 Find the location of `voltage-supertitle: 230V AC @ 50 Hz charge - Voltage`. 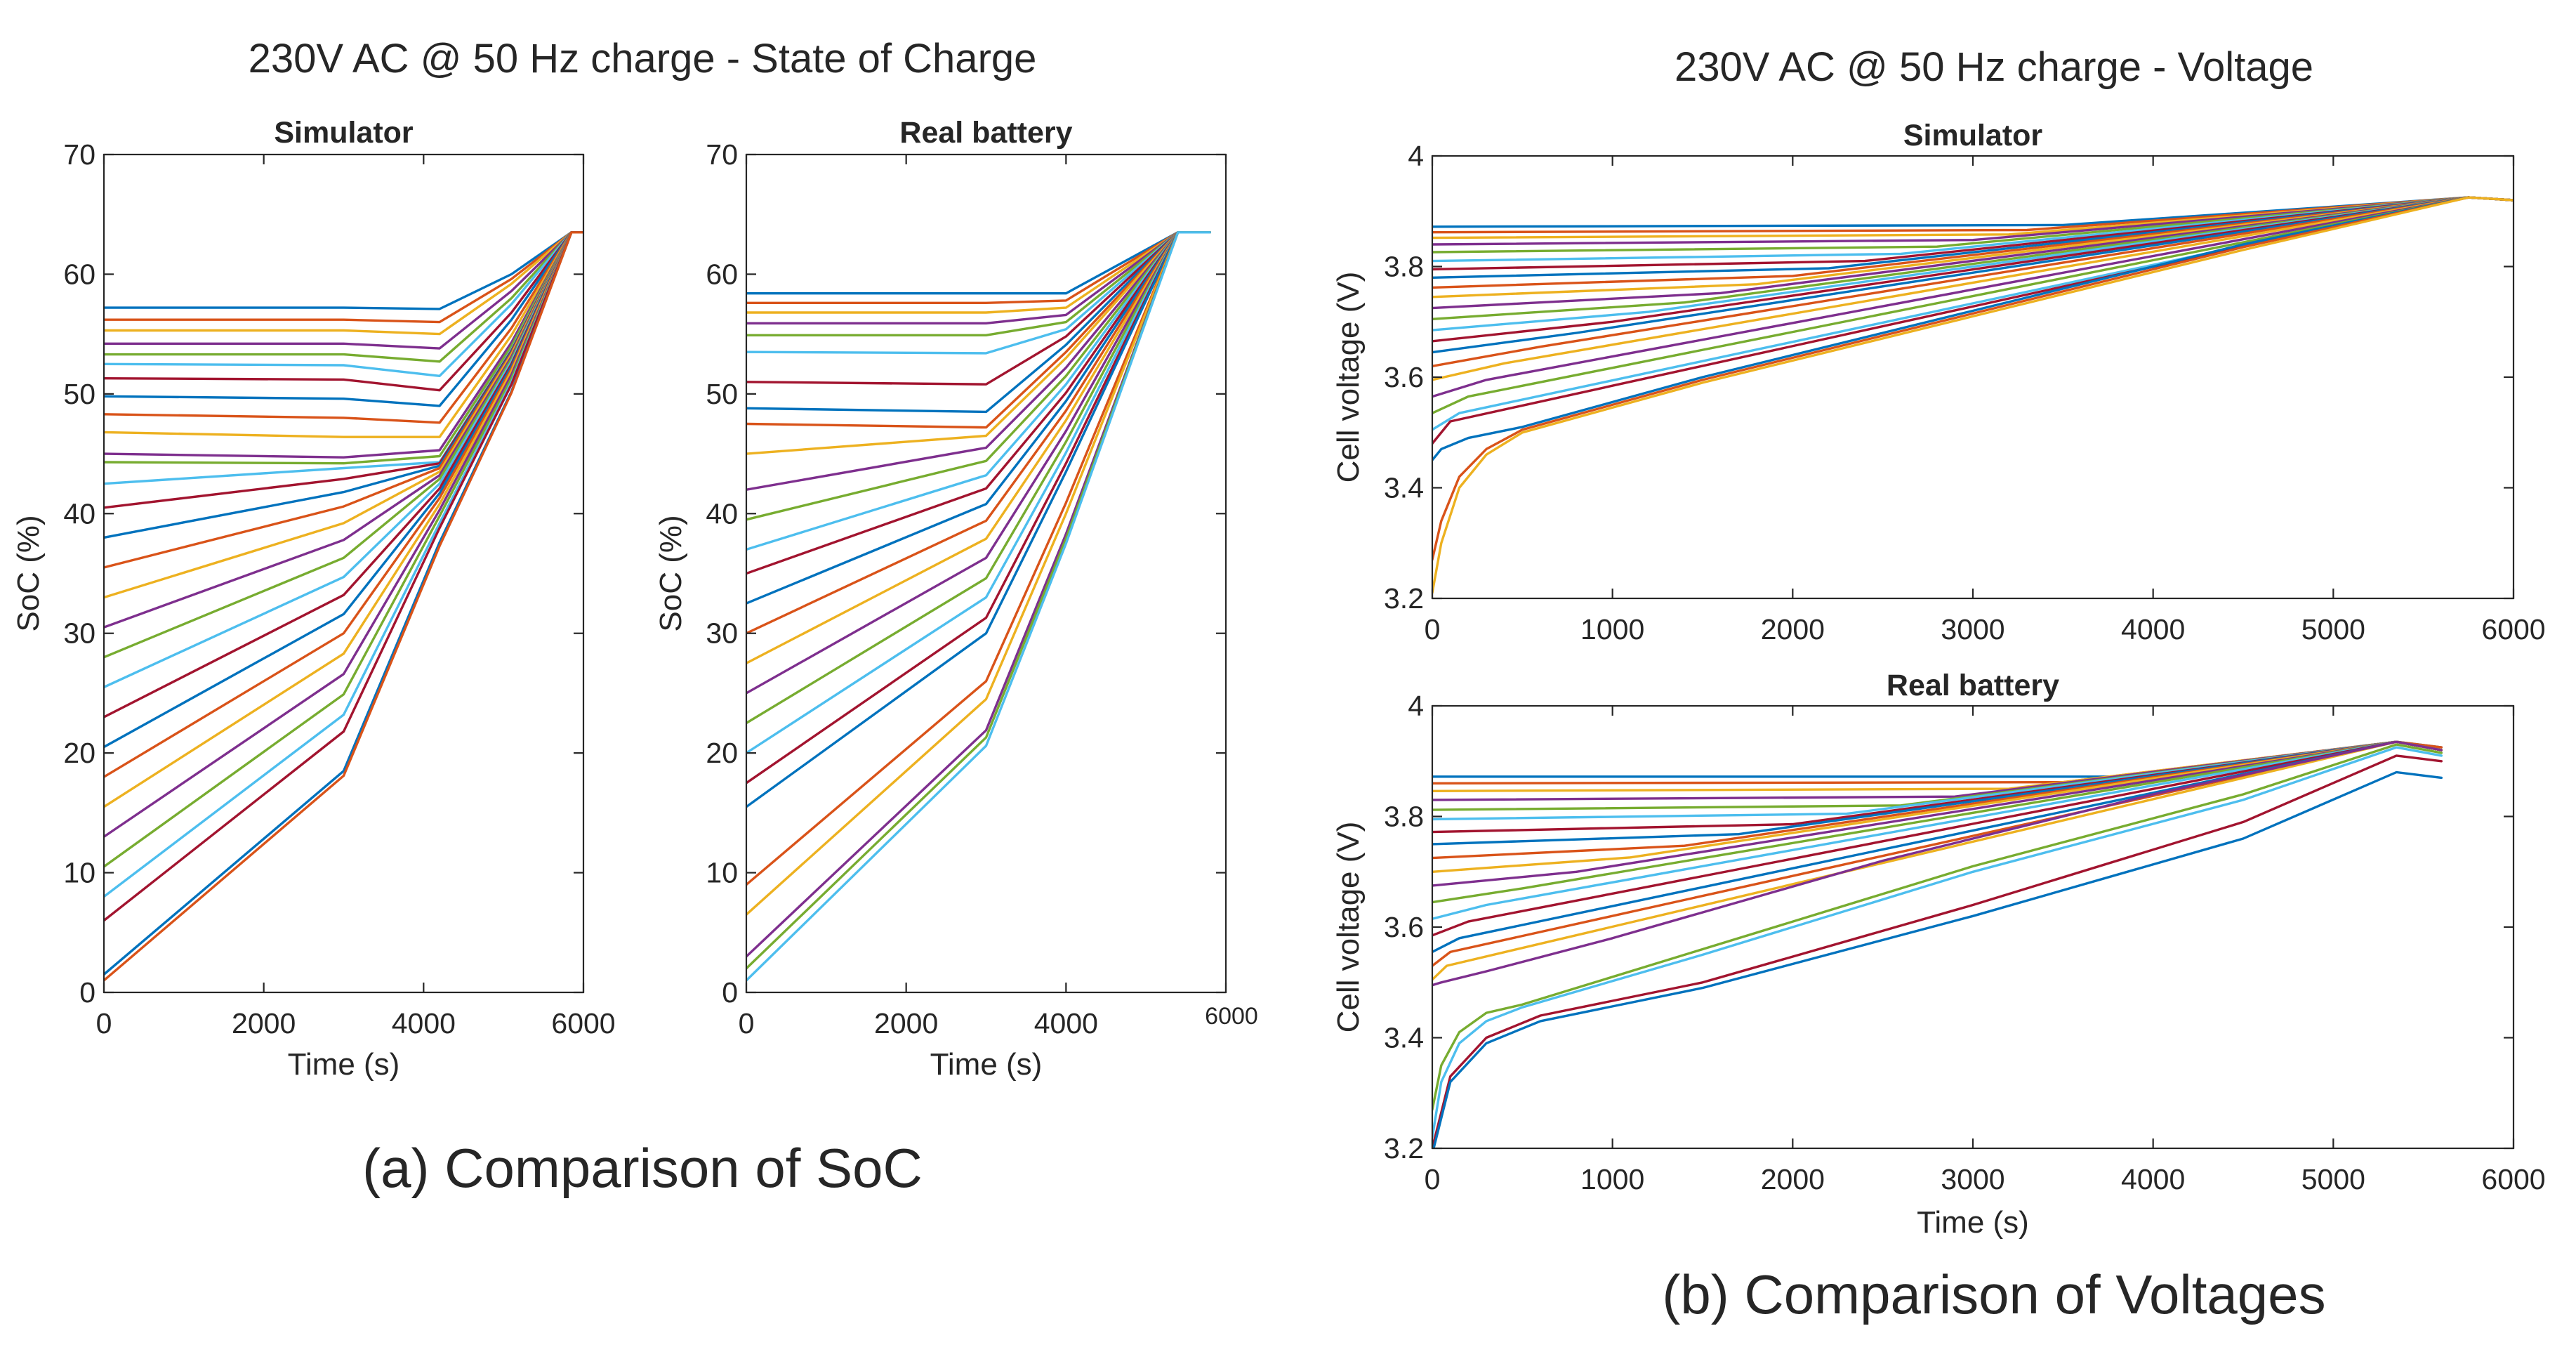

voltage-supertitle: 230V AC @ 50 Hz charge - Voltage is located at coordinates (1994, 67).